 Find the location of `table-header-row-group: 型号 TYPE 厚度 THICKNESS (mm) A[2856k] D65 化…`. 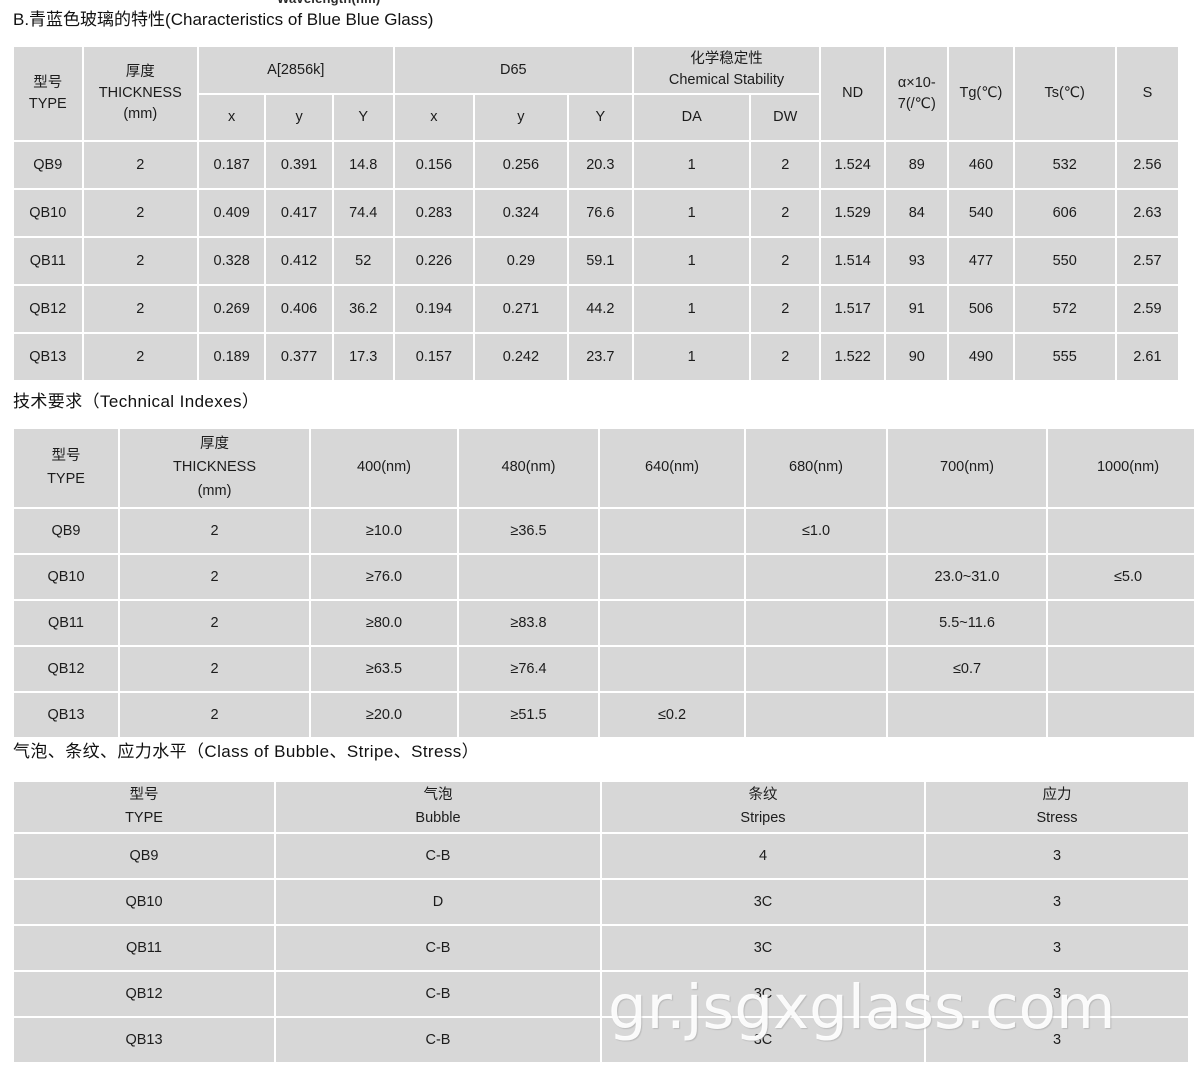

table-header-row-group: 型号 TYPE 厚度 THICKNESS (mm) A[2856k] D65 化… is located at coordinates (596, 94).